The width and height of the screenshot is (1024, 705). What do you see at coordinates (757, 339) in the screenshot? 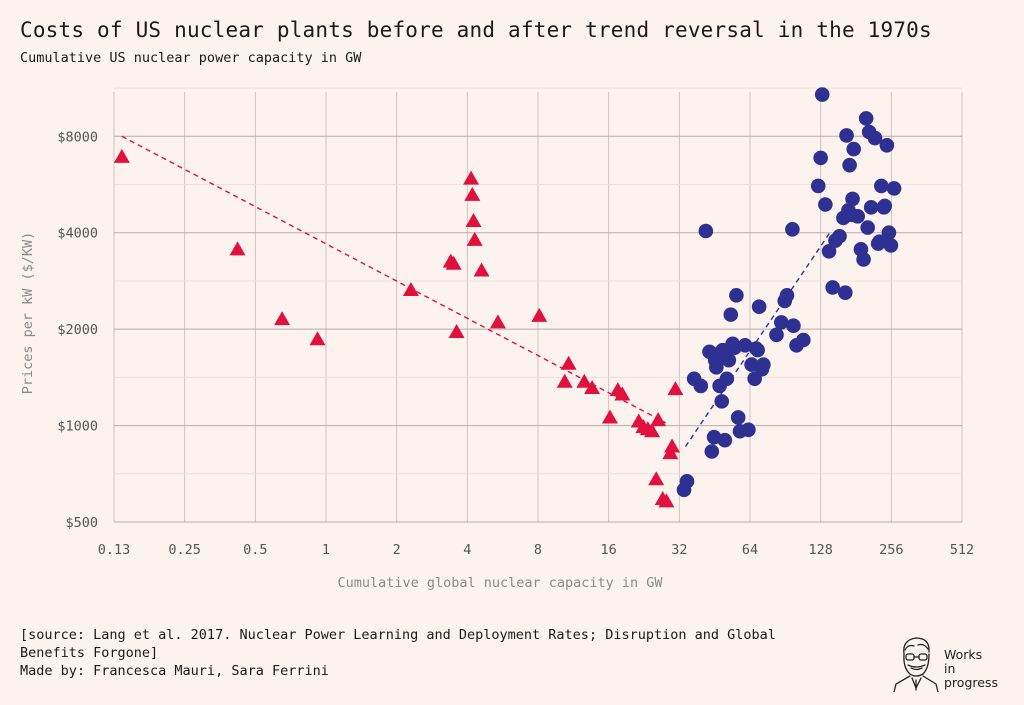
I see `post-reversal-trend-line` at bounding box center [757, 339].